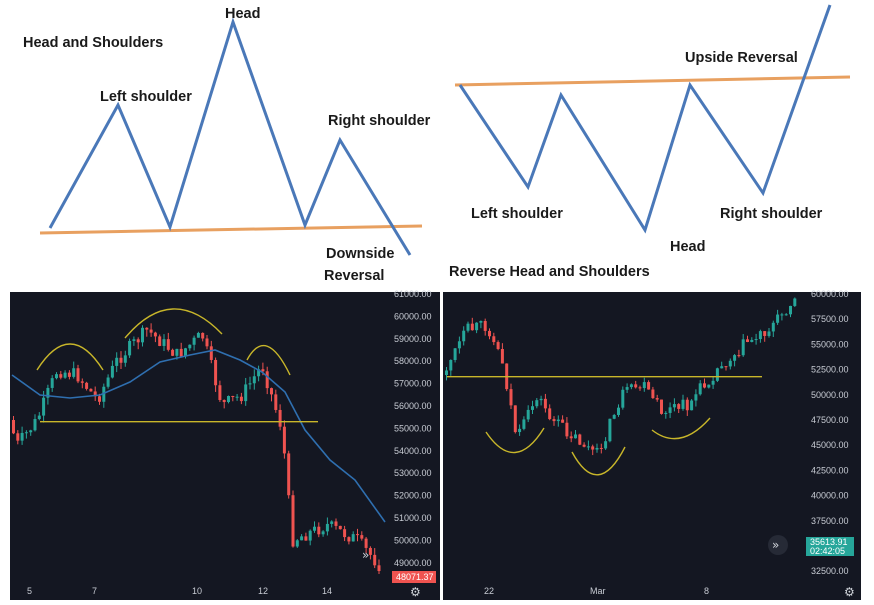  What do you see at coordinates (827, 551) in the screenshot?
I see `price-badge-timer: 02:42:05` at bounding box center [827, 551].